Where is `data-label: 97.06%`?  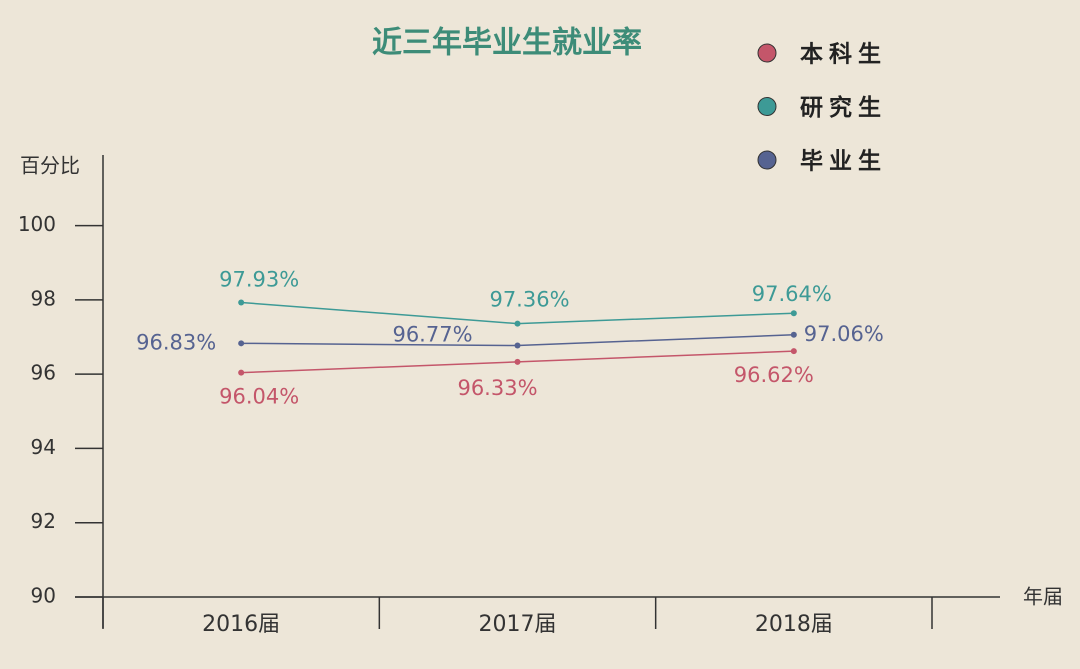 data-label: 97.06% is located at coordinates (844, 334).